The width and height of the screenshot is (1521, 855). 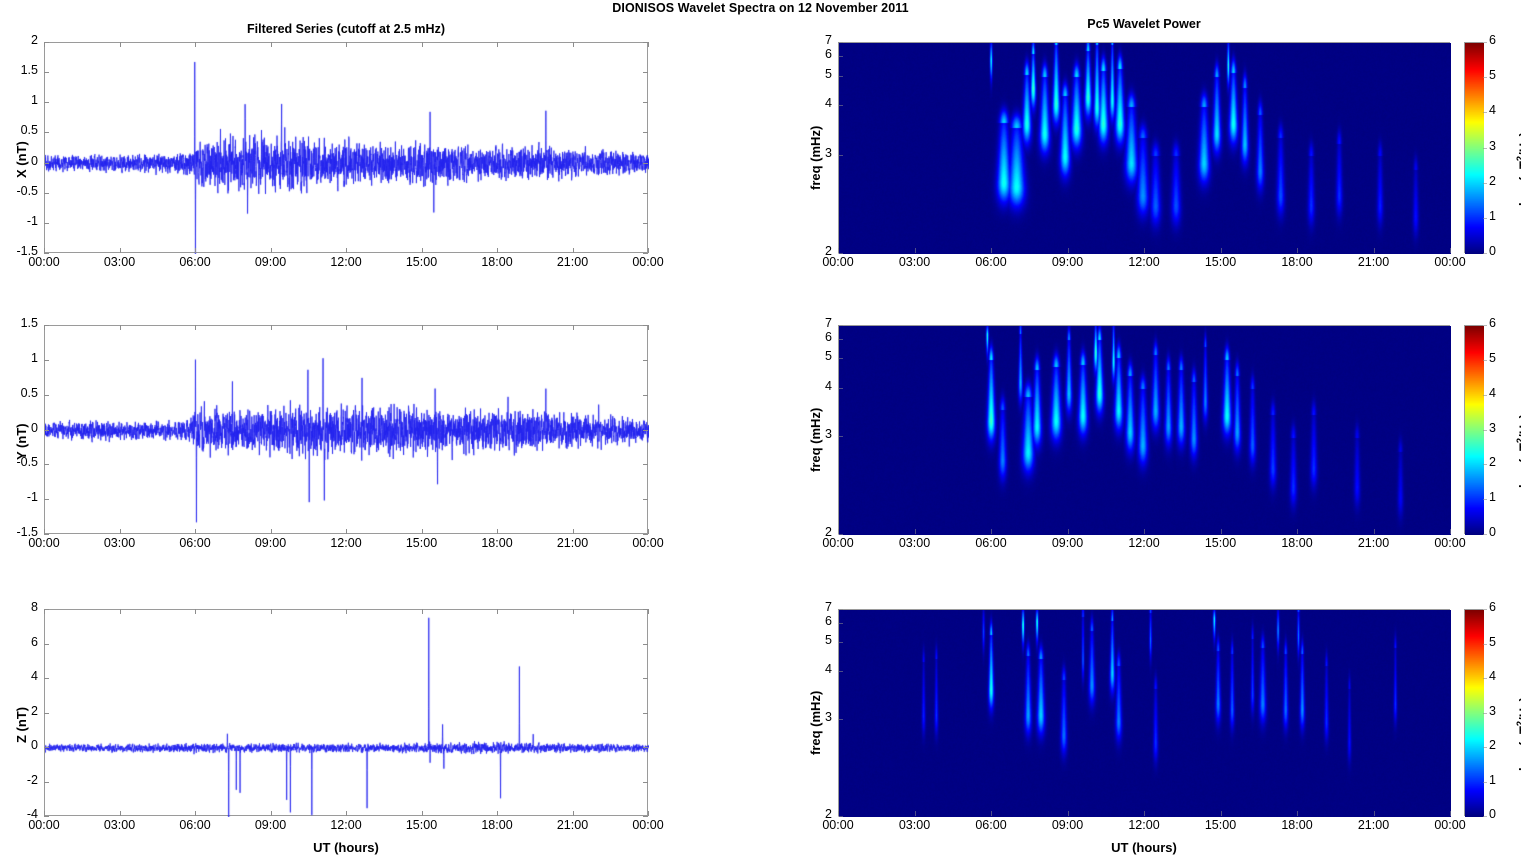 I want to click on timeseries-trace-z, so click(x=347, y=713).